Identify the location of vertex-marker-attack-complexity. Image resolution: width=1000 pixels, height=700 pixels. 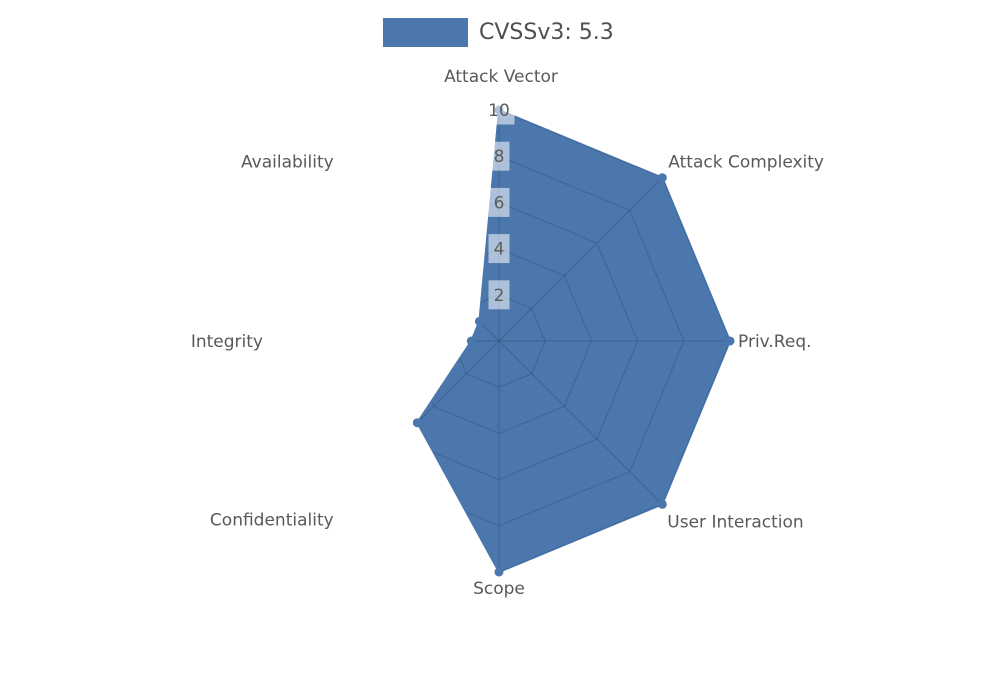
(662, 178).